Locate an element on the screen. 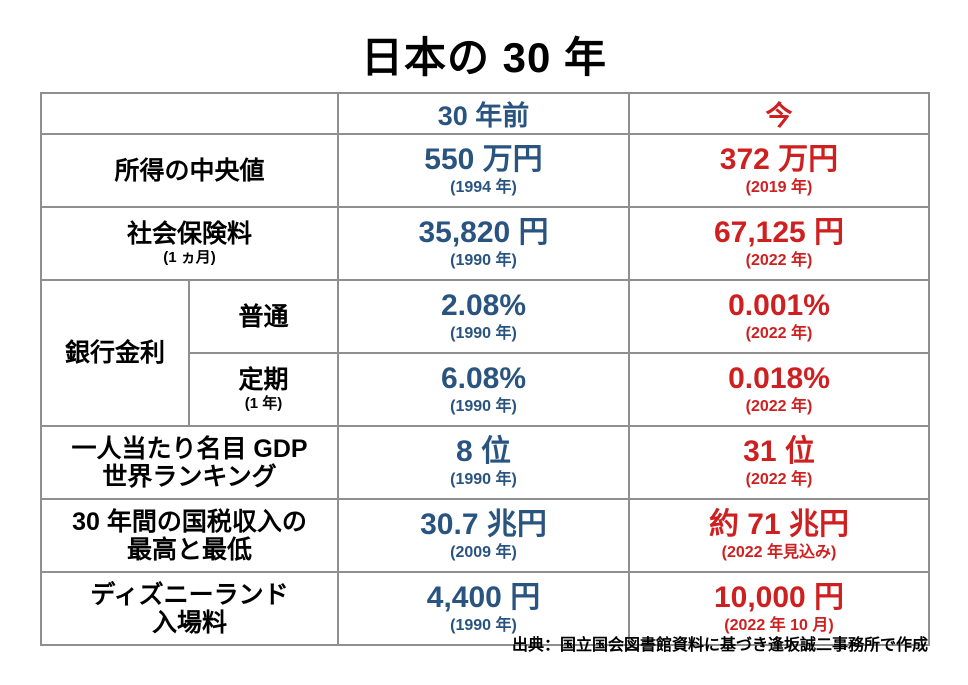 Image resolution: width=968 pixels, height=685 pixels. label-text: ディズニーランド 入場料 is located at coordinates (189, 608).